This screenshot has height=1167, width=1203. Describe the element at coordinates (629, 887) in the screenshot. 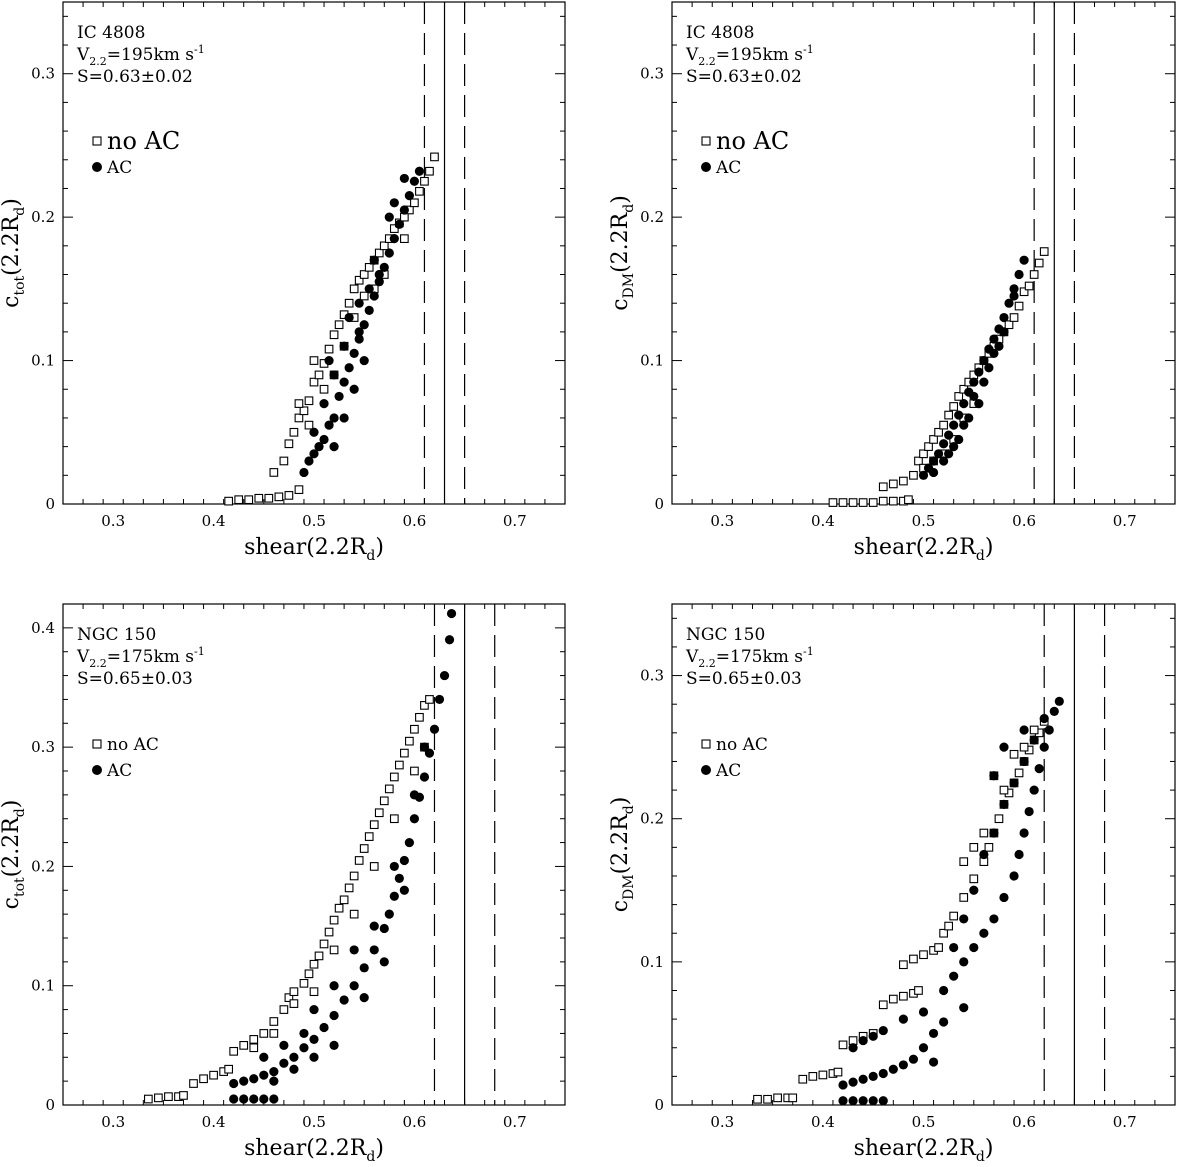

I see `y-axis-label-subscript: DM` at that location.